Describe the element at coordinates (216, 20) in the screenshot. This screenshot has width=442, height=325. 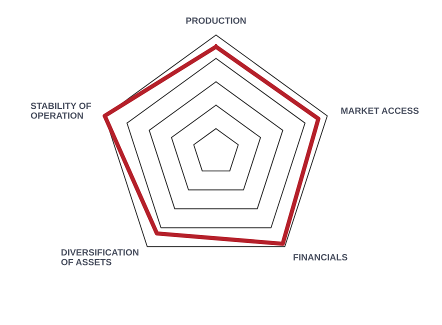
I see `spoke-label: PRODUCTION` at that location.